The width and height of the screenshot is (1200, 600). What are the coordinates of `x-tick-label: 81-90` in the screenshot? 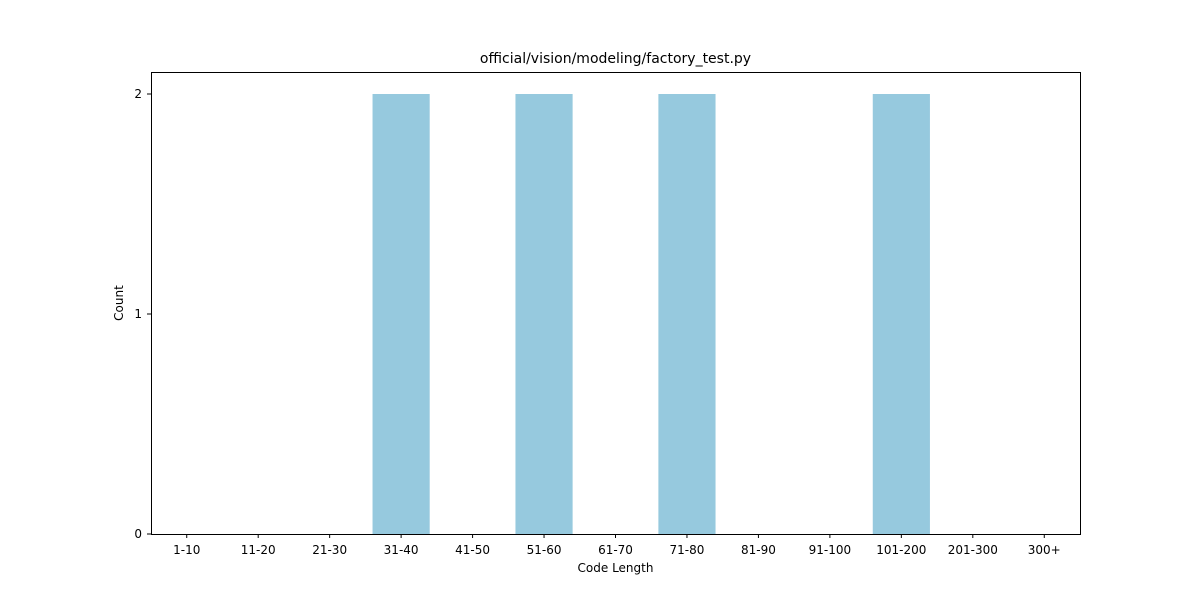 It's located at (758, 550).